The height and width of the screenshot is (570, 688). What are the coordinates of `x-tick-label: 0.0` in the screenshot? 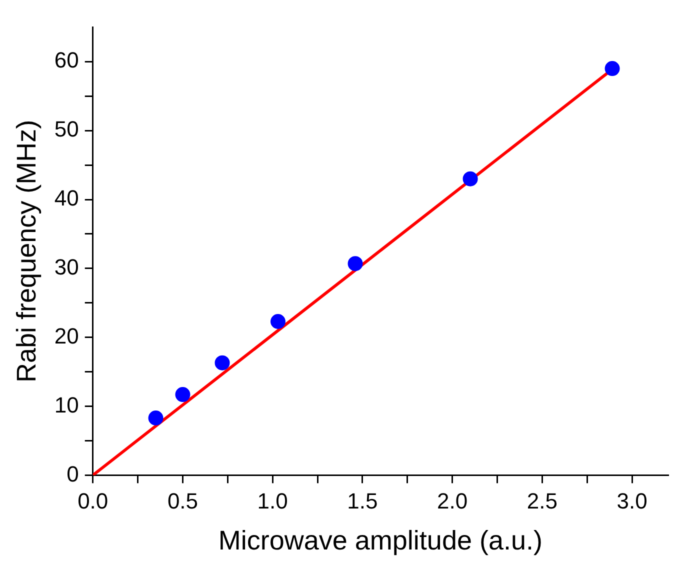 It's located at (93, 501).